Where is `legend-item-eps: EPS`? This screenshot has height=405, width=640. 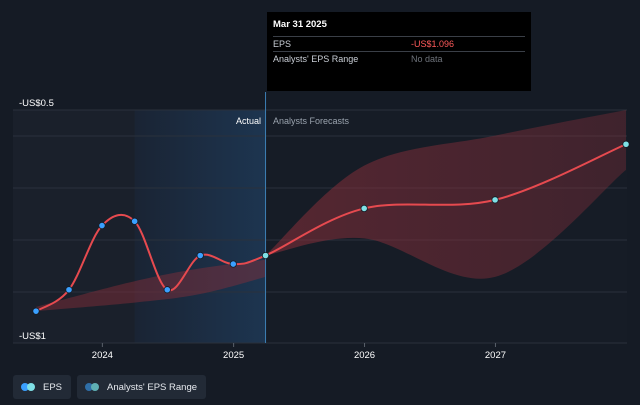
legend-item-eps: EPS is located at coordinates (42, 387).